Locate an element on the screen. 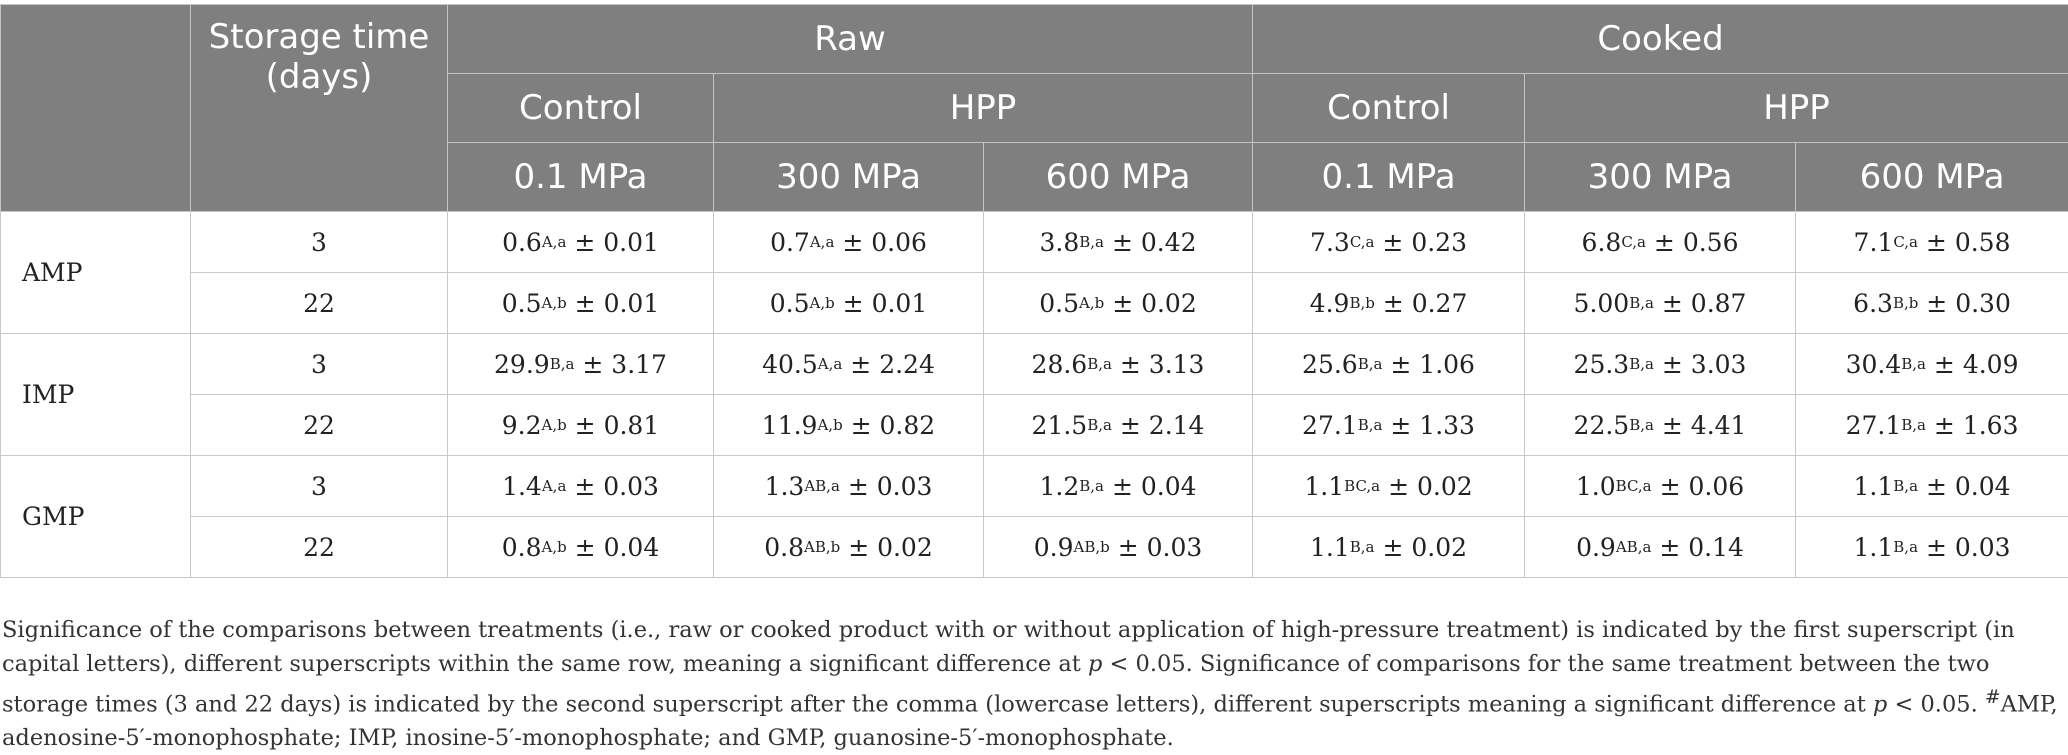 The width and height of the screenshot is (2068, 755). std-error: ± 0.06 is located at coordinates (1702, 486).